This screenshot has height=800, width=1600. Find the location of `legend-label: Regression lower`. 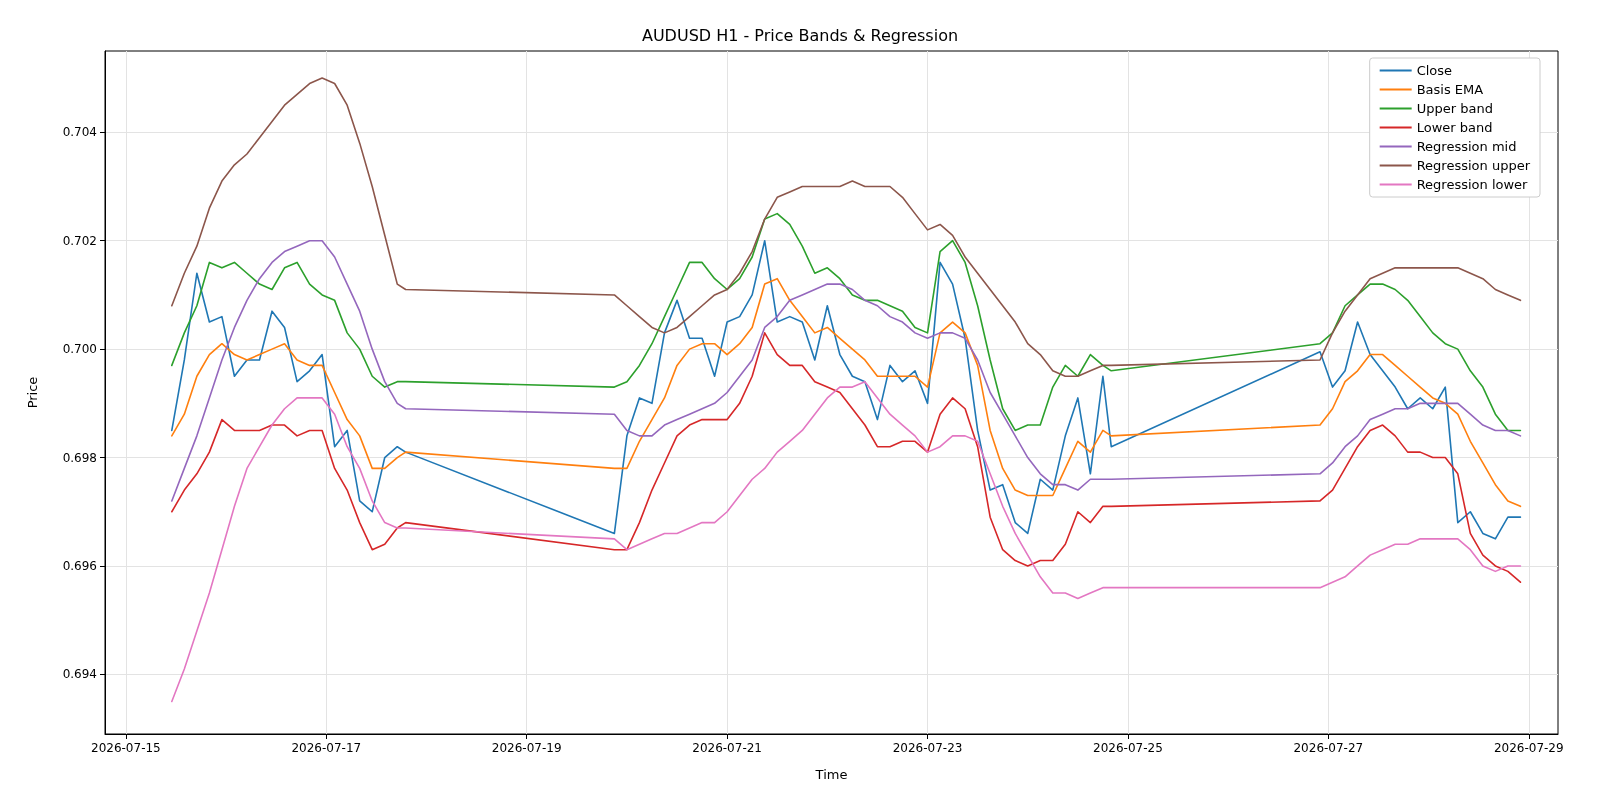

legend-label: Regression lower is located at coordinates (1472, 184).